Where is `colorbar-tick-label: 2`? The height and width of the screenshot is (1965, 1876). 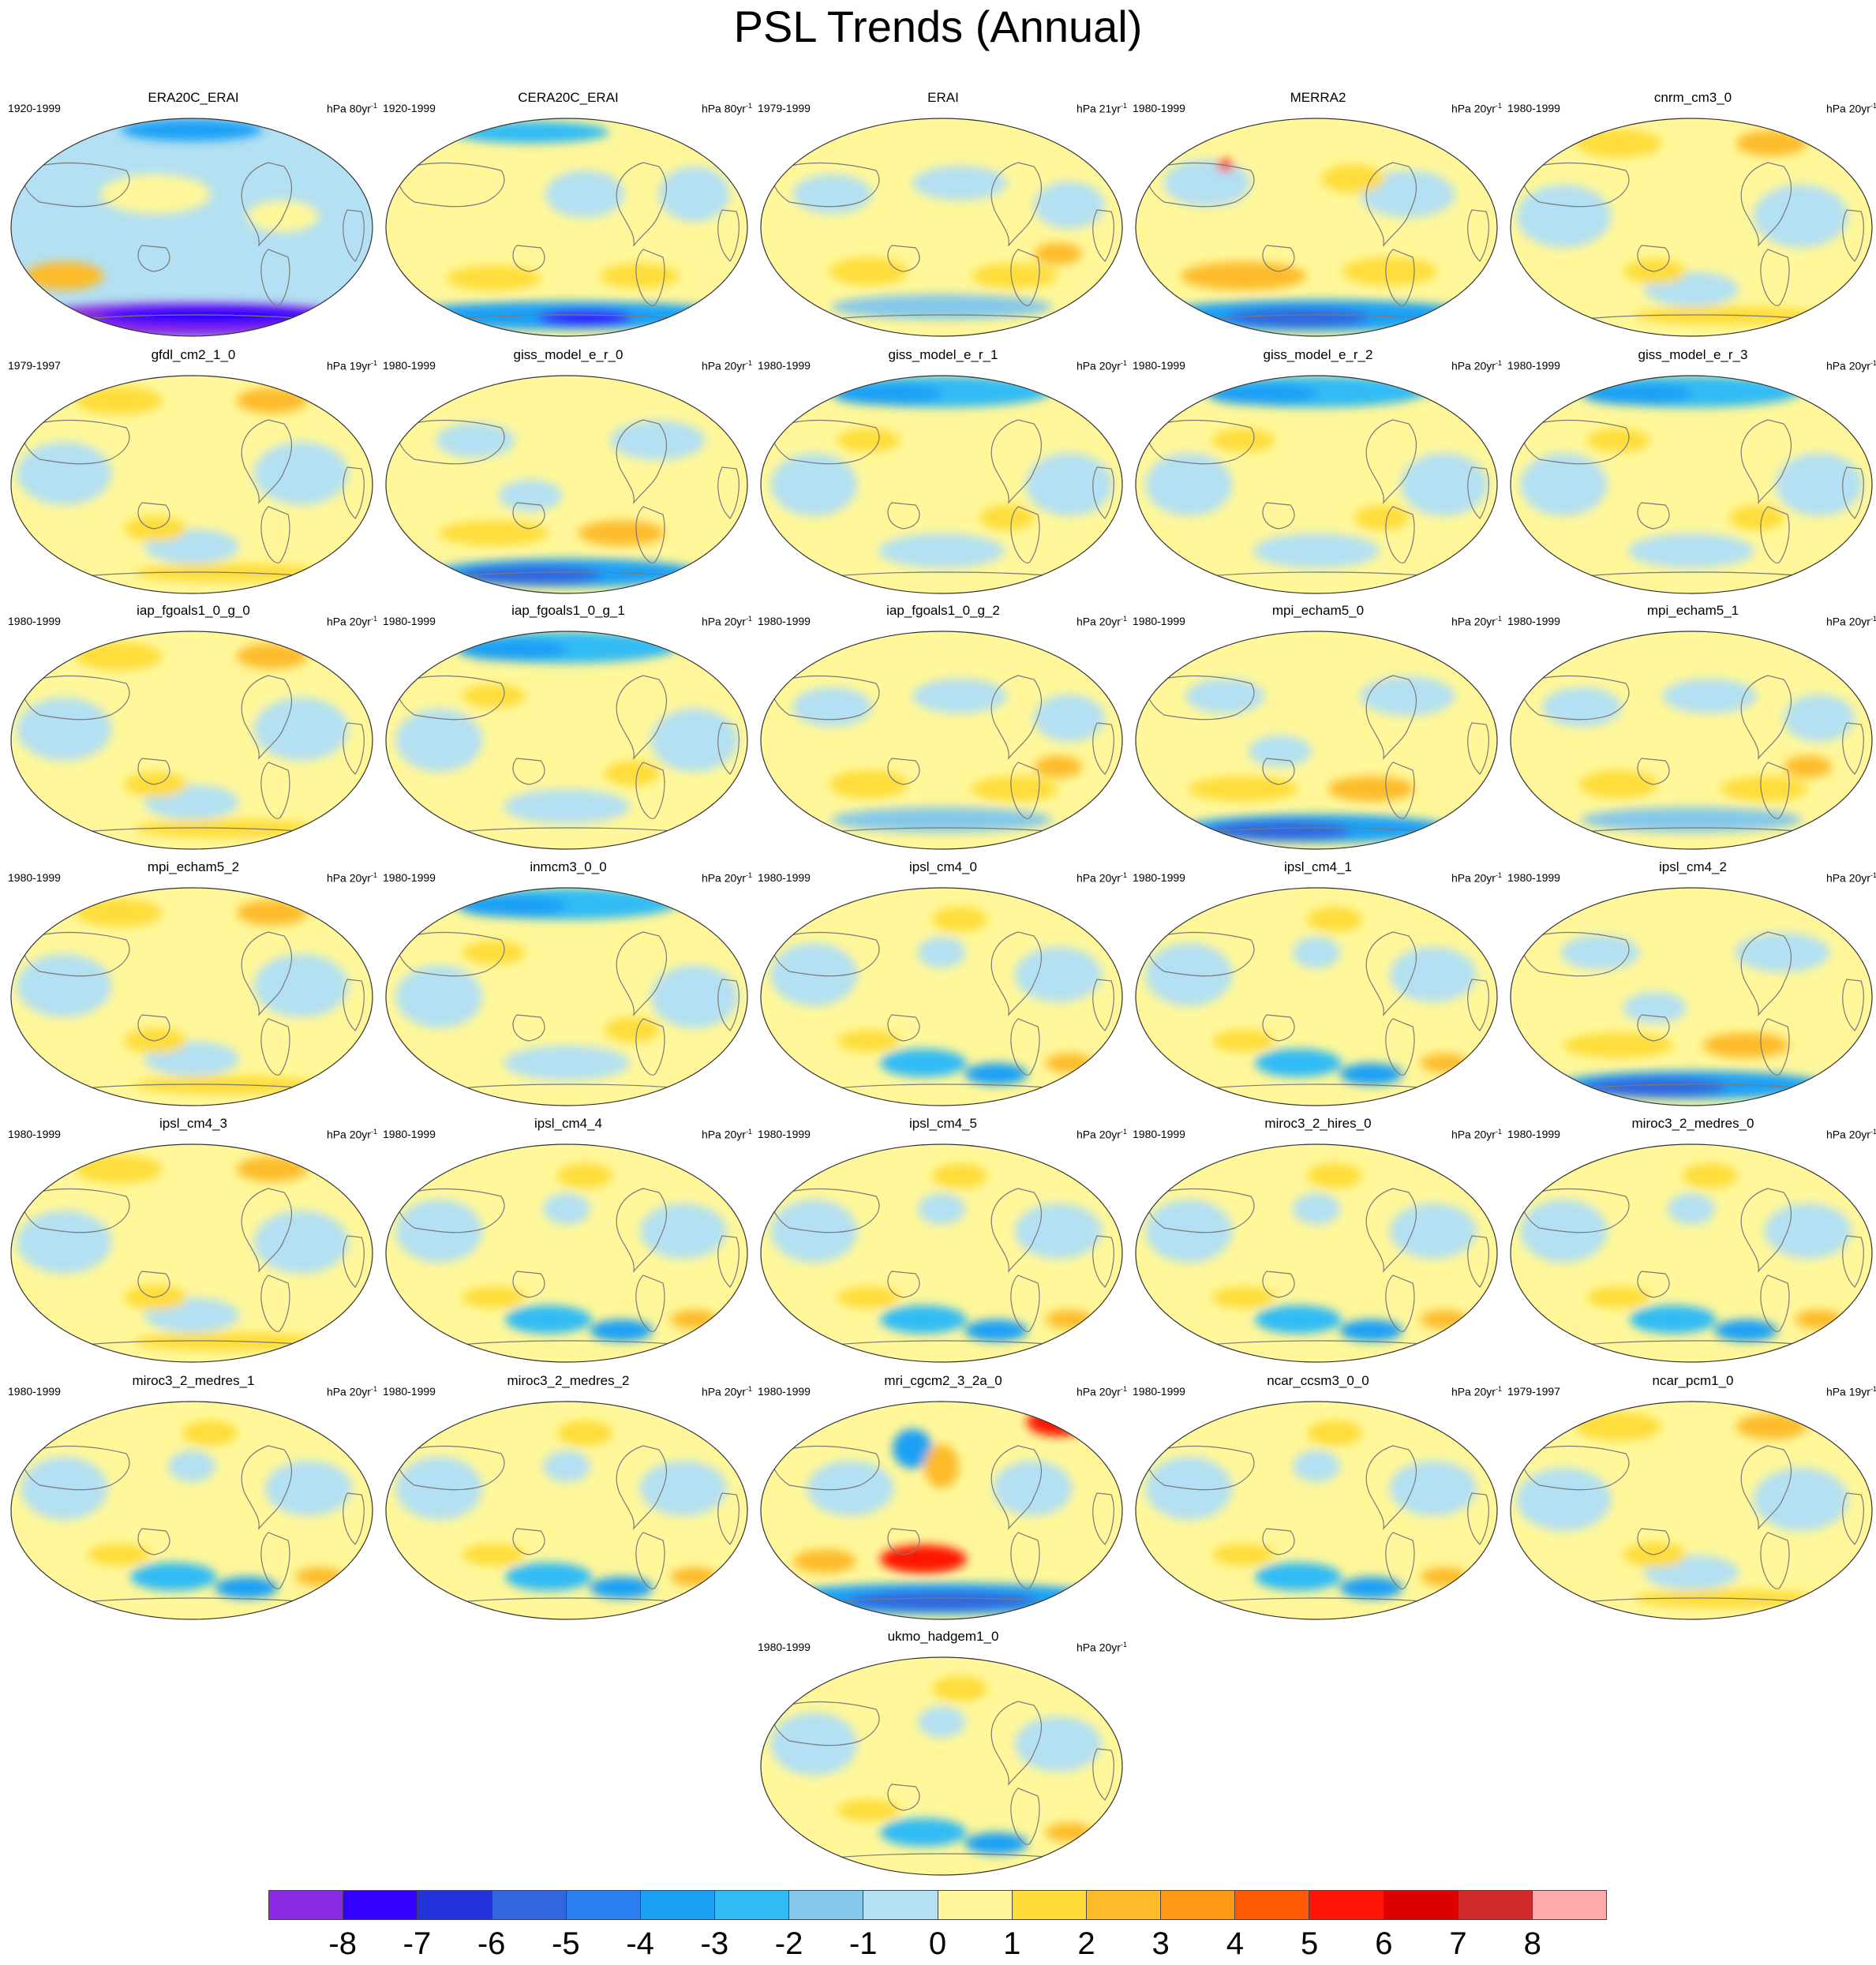
colorbar-tick-label: 2 is located at coordinates (1086, 1943).